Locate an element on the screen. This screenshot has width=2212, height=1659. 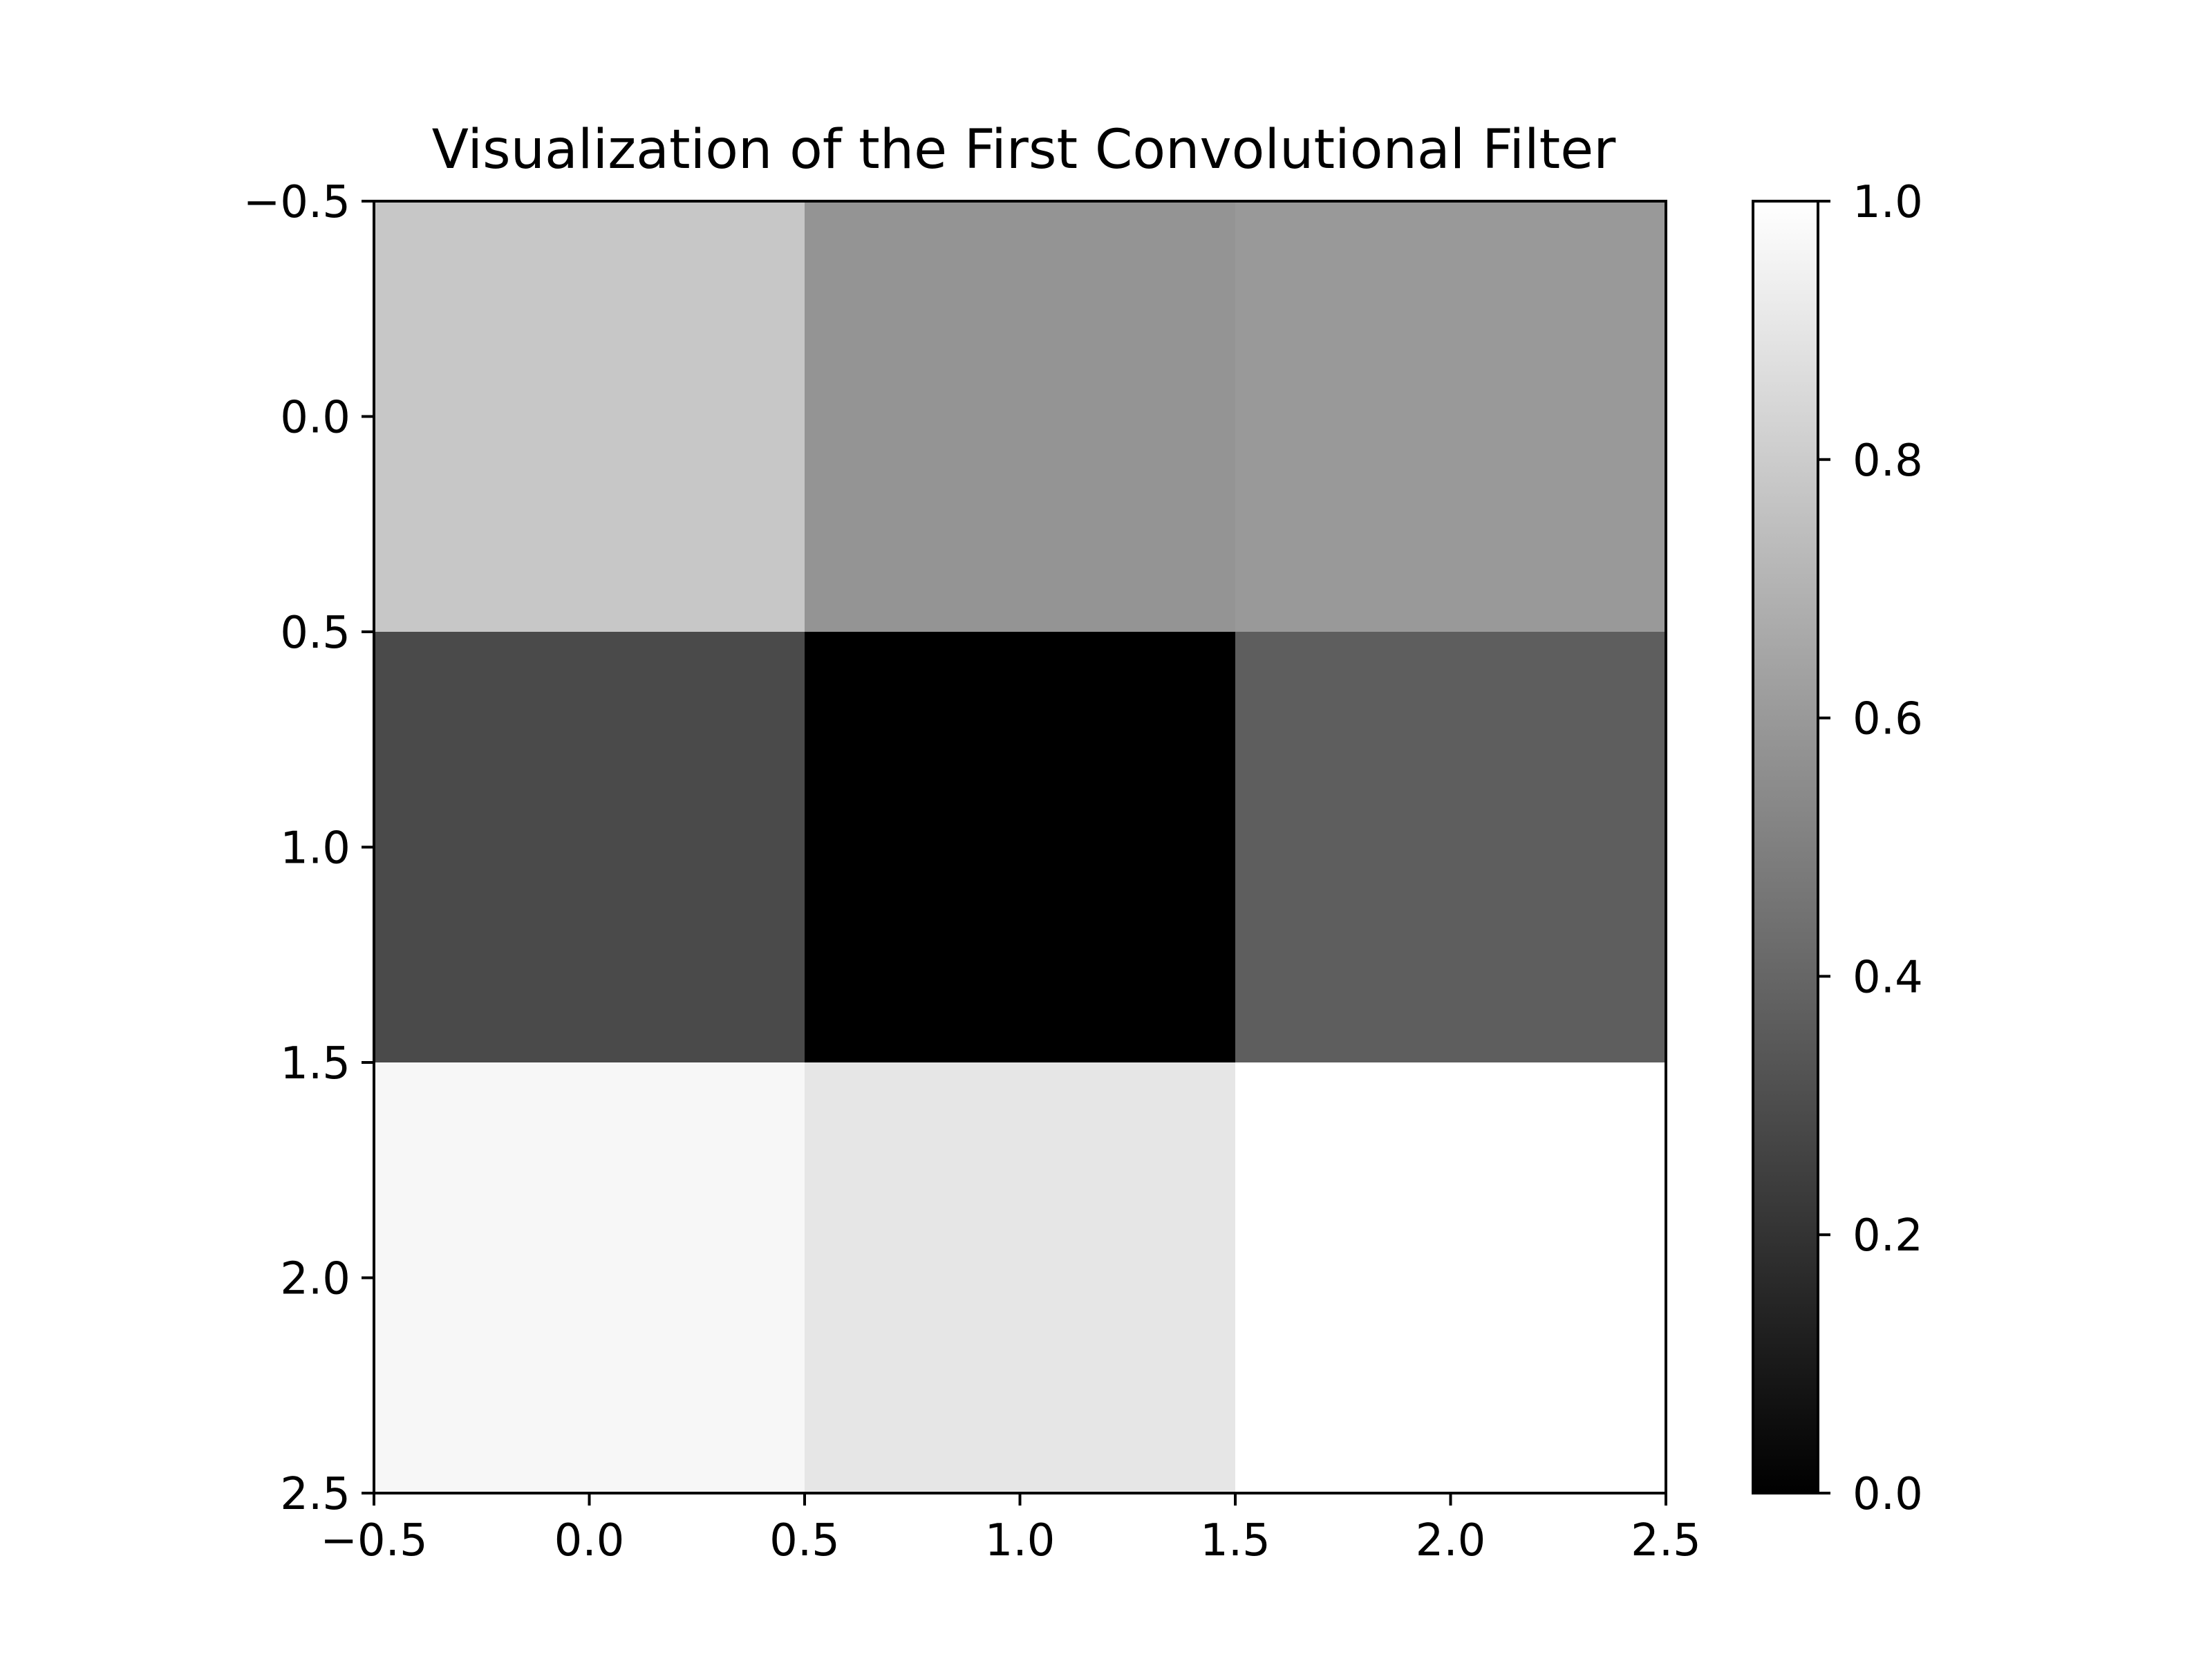
x-axis: −0.5 0.0 0.5 1.0 1.5 2.0 2.5 is located at coordinates (1011, 1530).